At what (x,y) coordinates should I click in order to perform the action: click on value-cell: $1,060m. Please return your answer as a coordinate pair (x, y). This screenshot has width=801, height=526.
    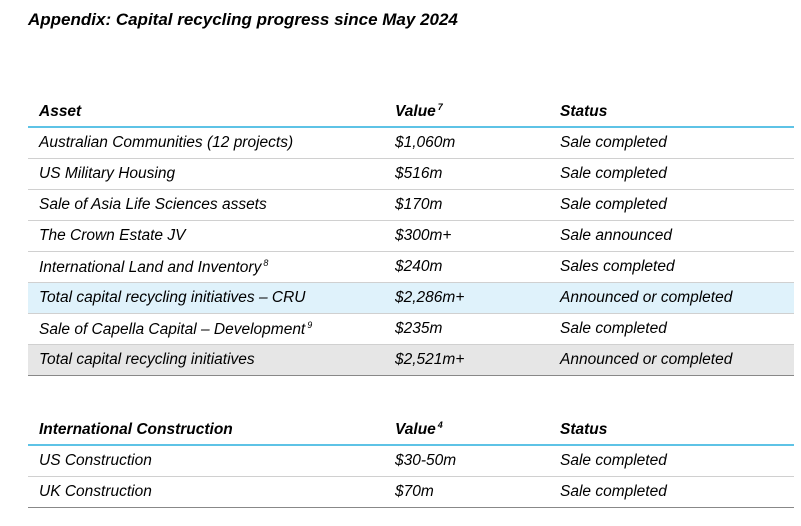
    Looking at the image, I should click on (466, 143).